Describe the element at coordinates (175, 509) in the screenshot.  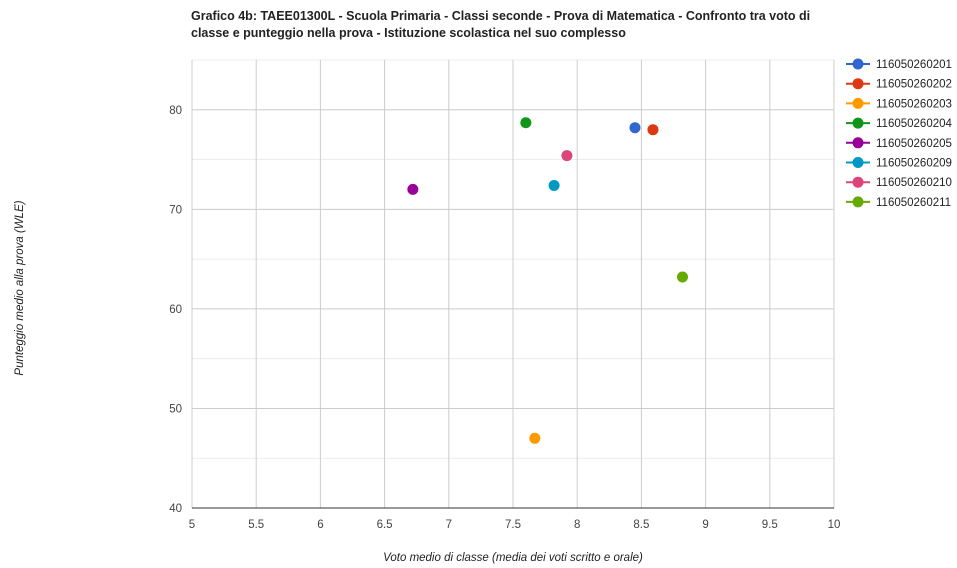
I see `y-tick-label: 40` at that location.